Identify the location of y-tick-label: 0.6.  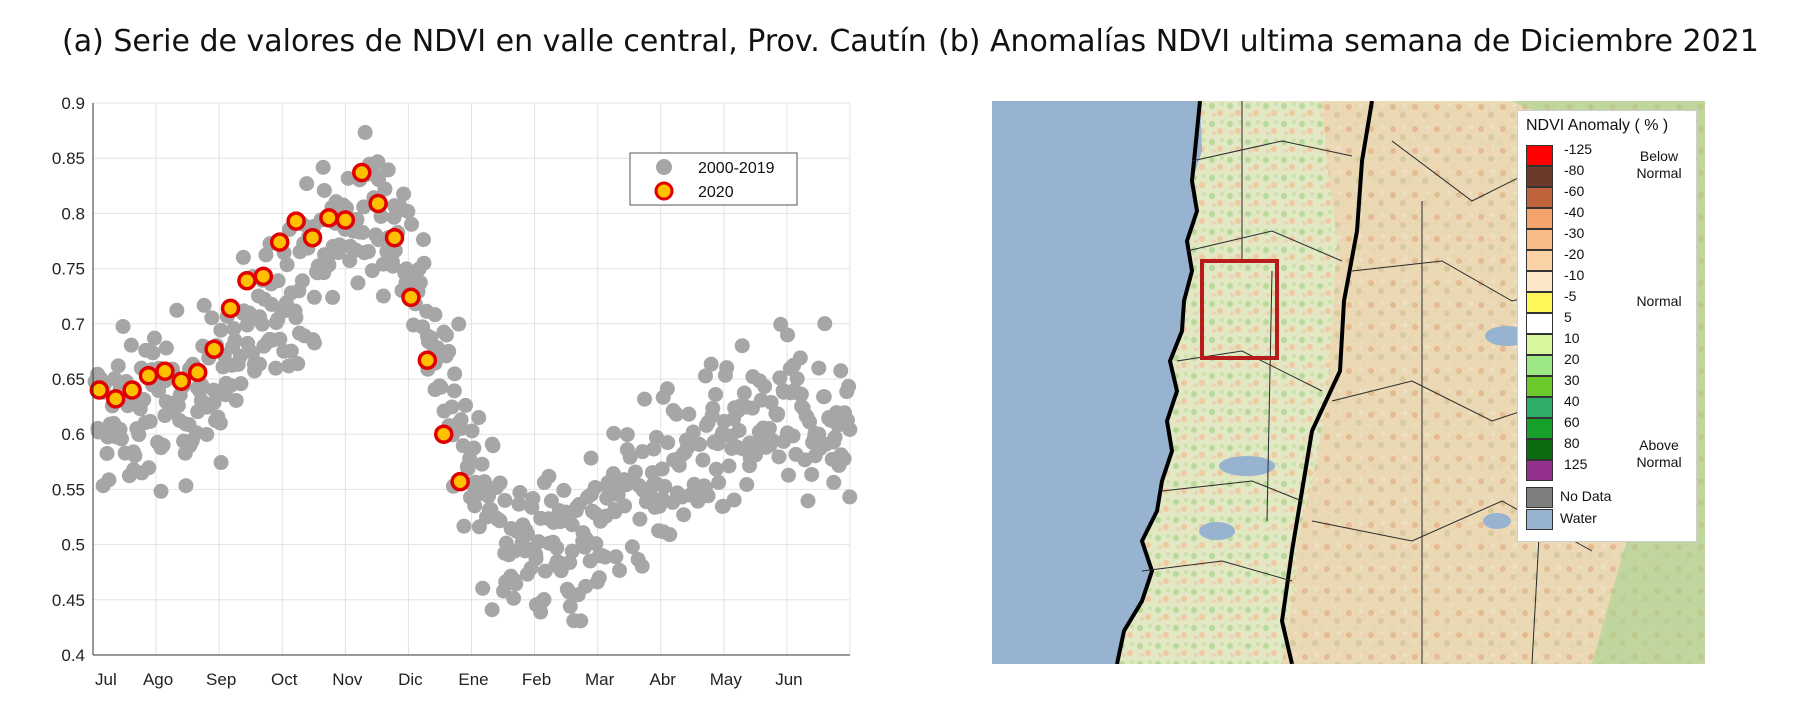
(73, 434).